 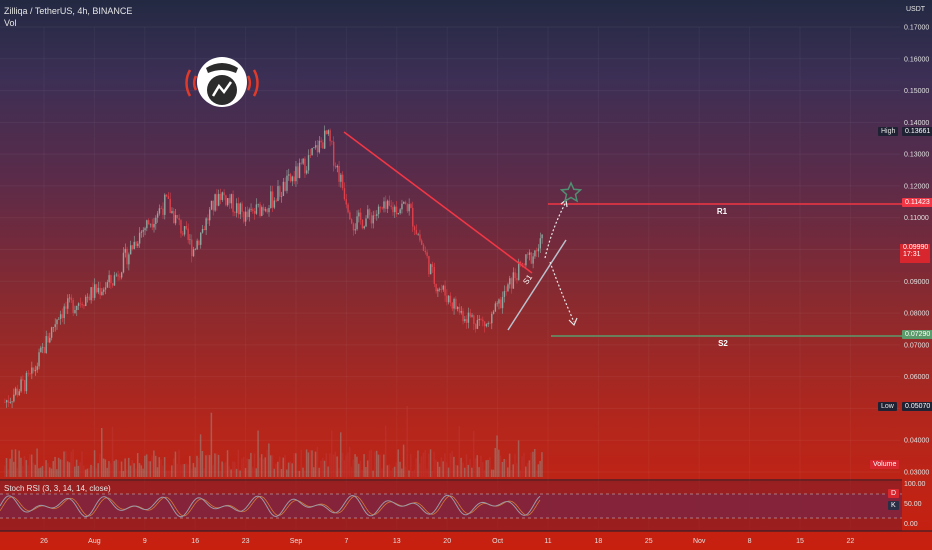 I want to click on astronaut-logo, so click(x=222, y=82).